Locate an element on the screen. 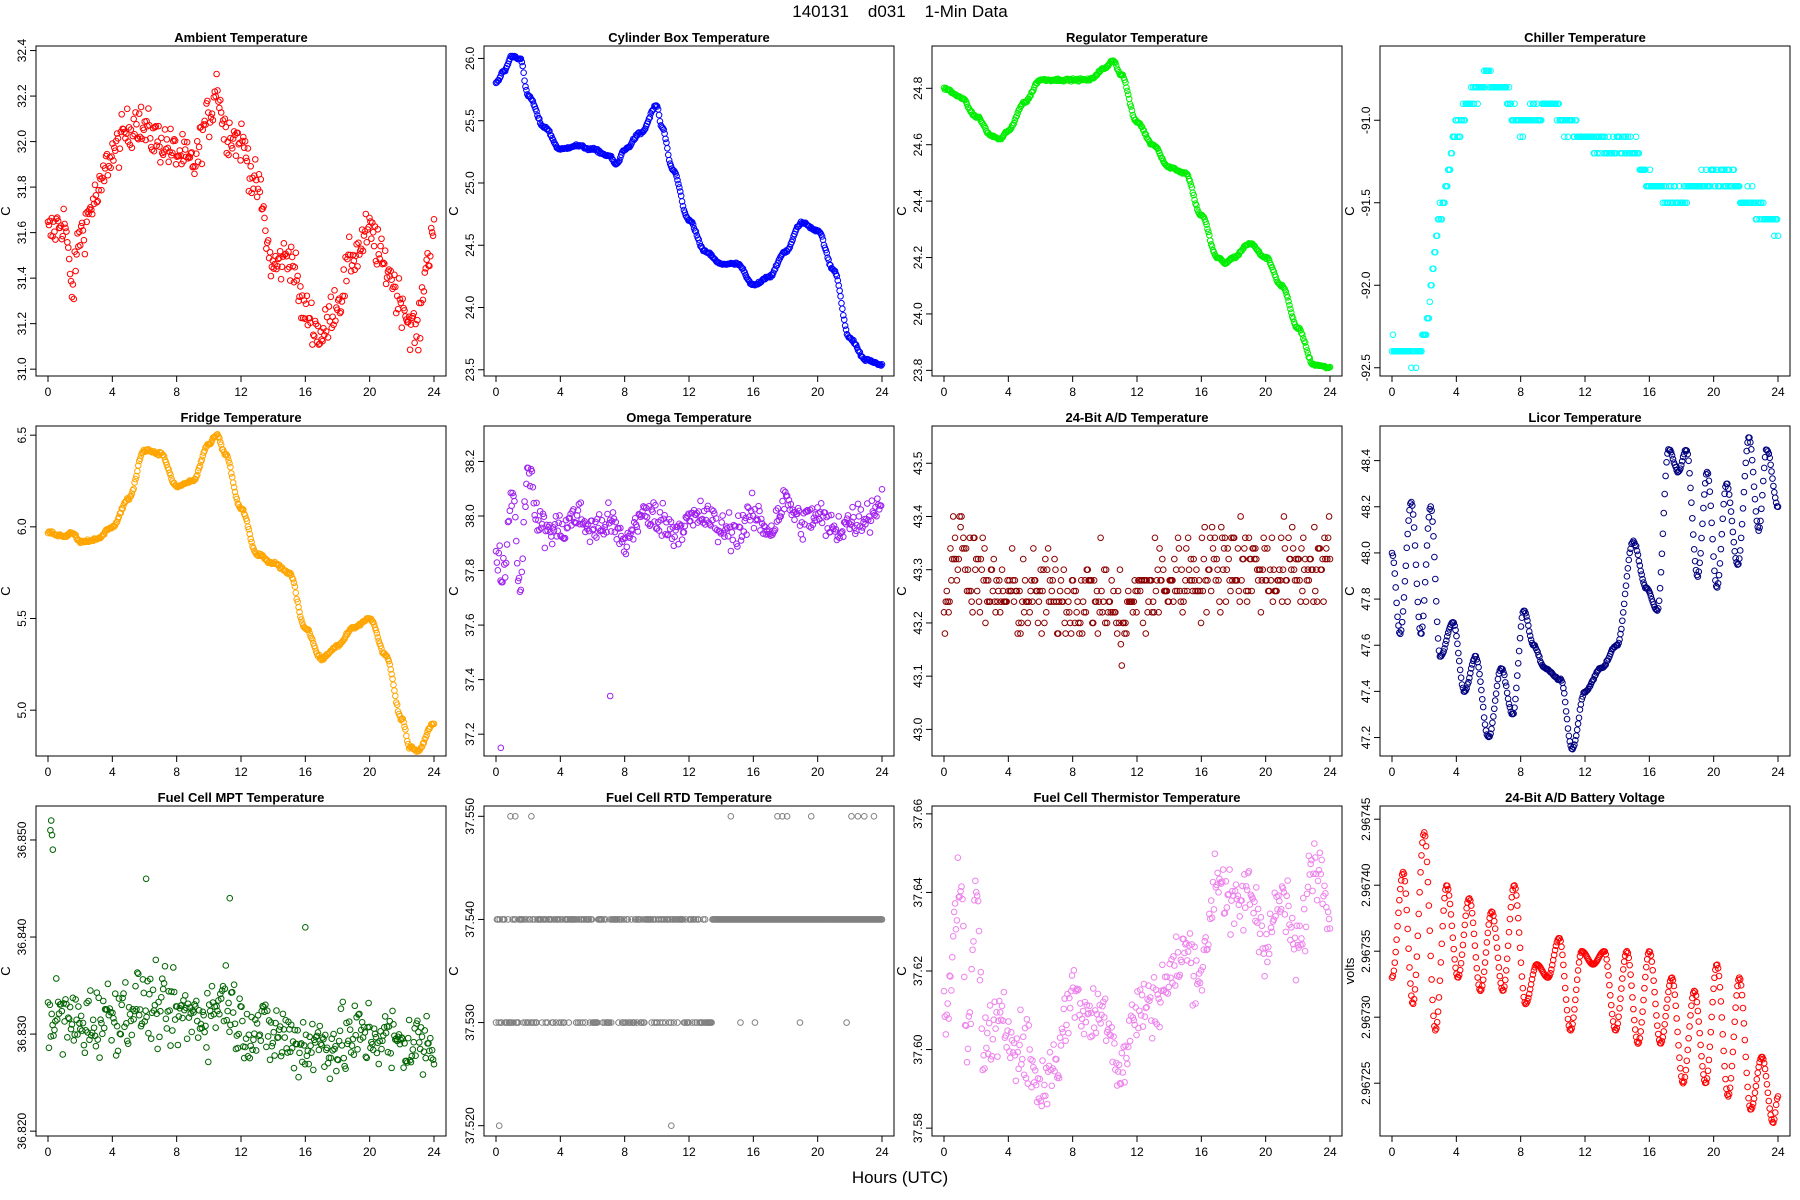 This screenshot has width=1800, height=1200. y-tick-label: 31.4 is located at coordinates (22, 278).